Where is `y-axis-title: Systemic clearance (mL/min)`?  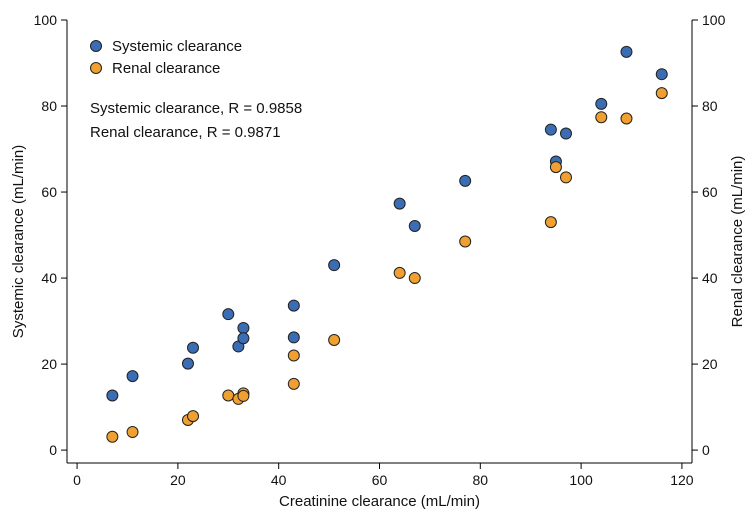 y-axis-title: Systemic clearance (mL/min) is located at coordinates (18, 241).